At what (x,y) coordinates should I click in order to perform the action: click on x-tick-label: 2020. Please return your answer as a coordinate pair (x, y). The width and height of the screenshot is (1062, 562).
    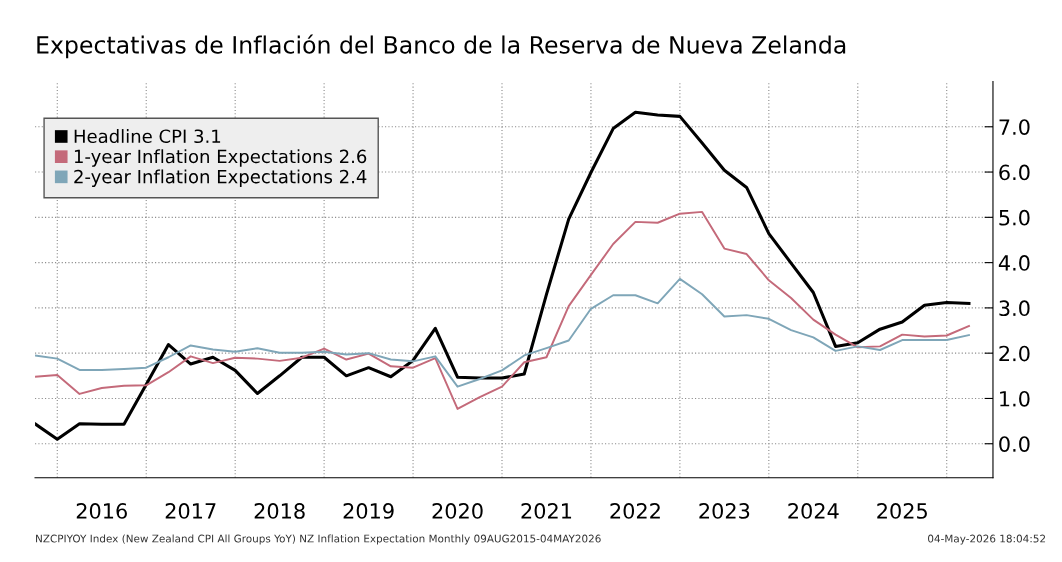
    Looking at the image, I should click on (457, 511).